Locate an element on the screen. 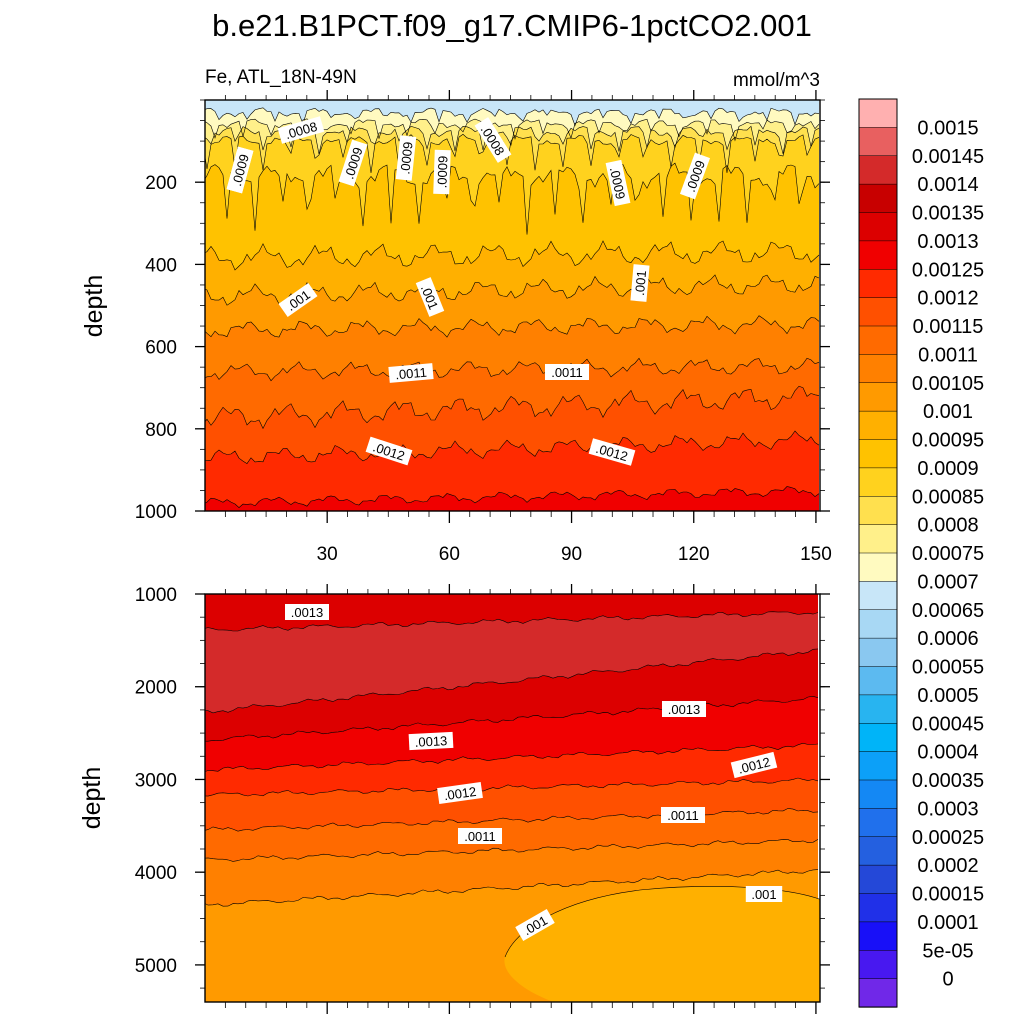 The image size is (1024, 1024). upper-contour-label: .001 is located at coordinates (640, 283).